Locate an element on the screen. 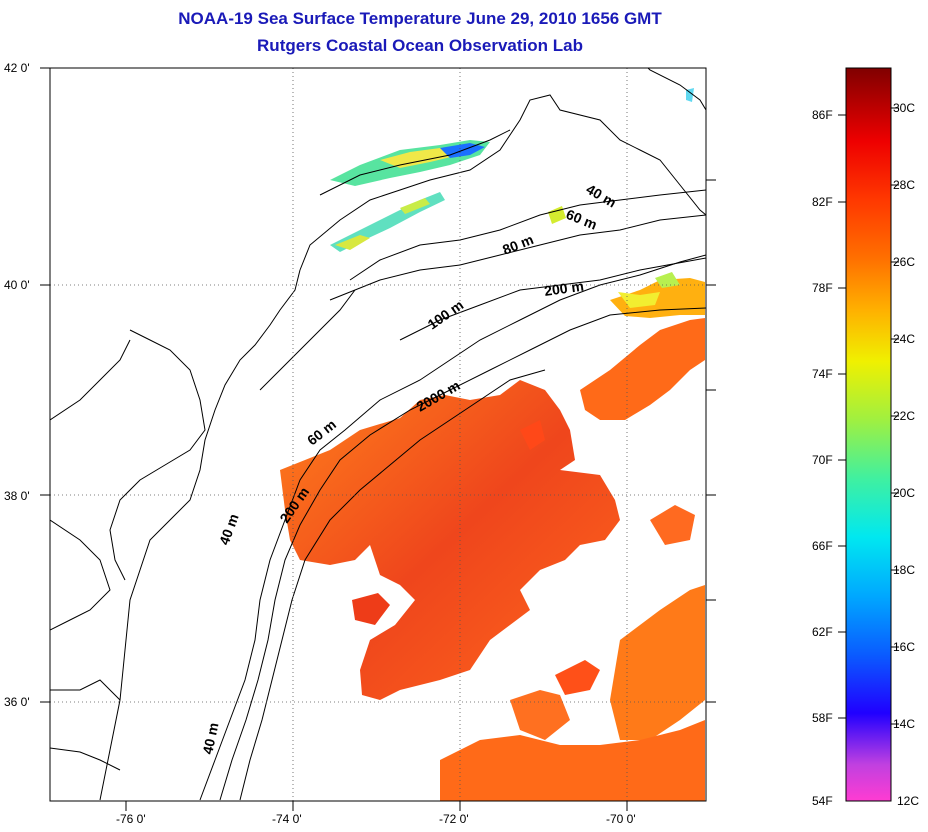 This screenshot has height=832, width=928. cb-c-28: 28C is located at coordinates (904, 185).